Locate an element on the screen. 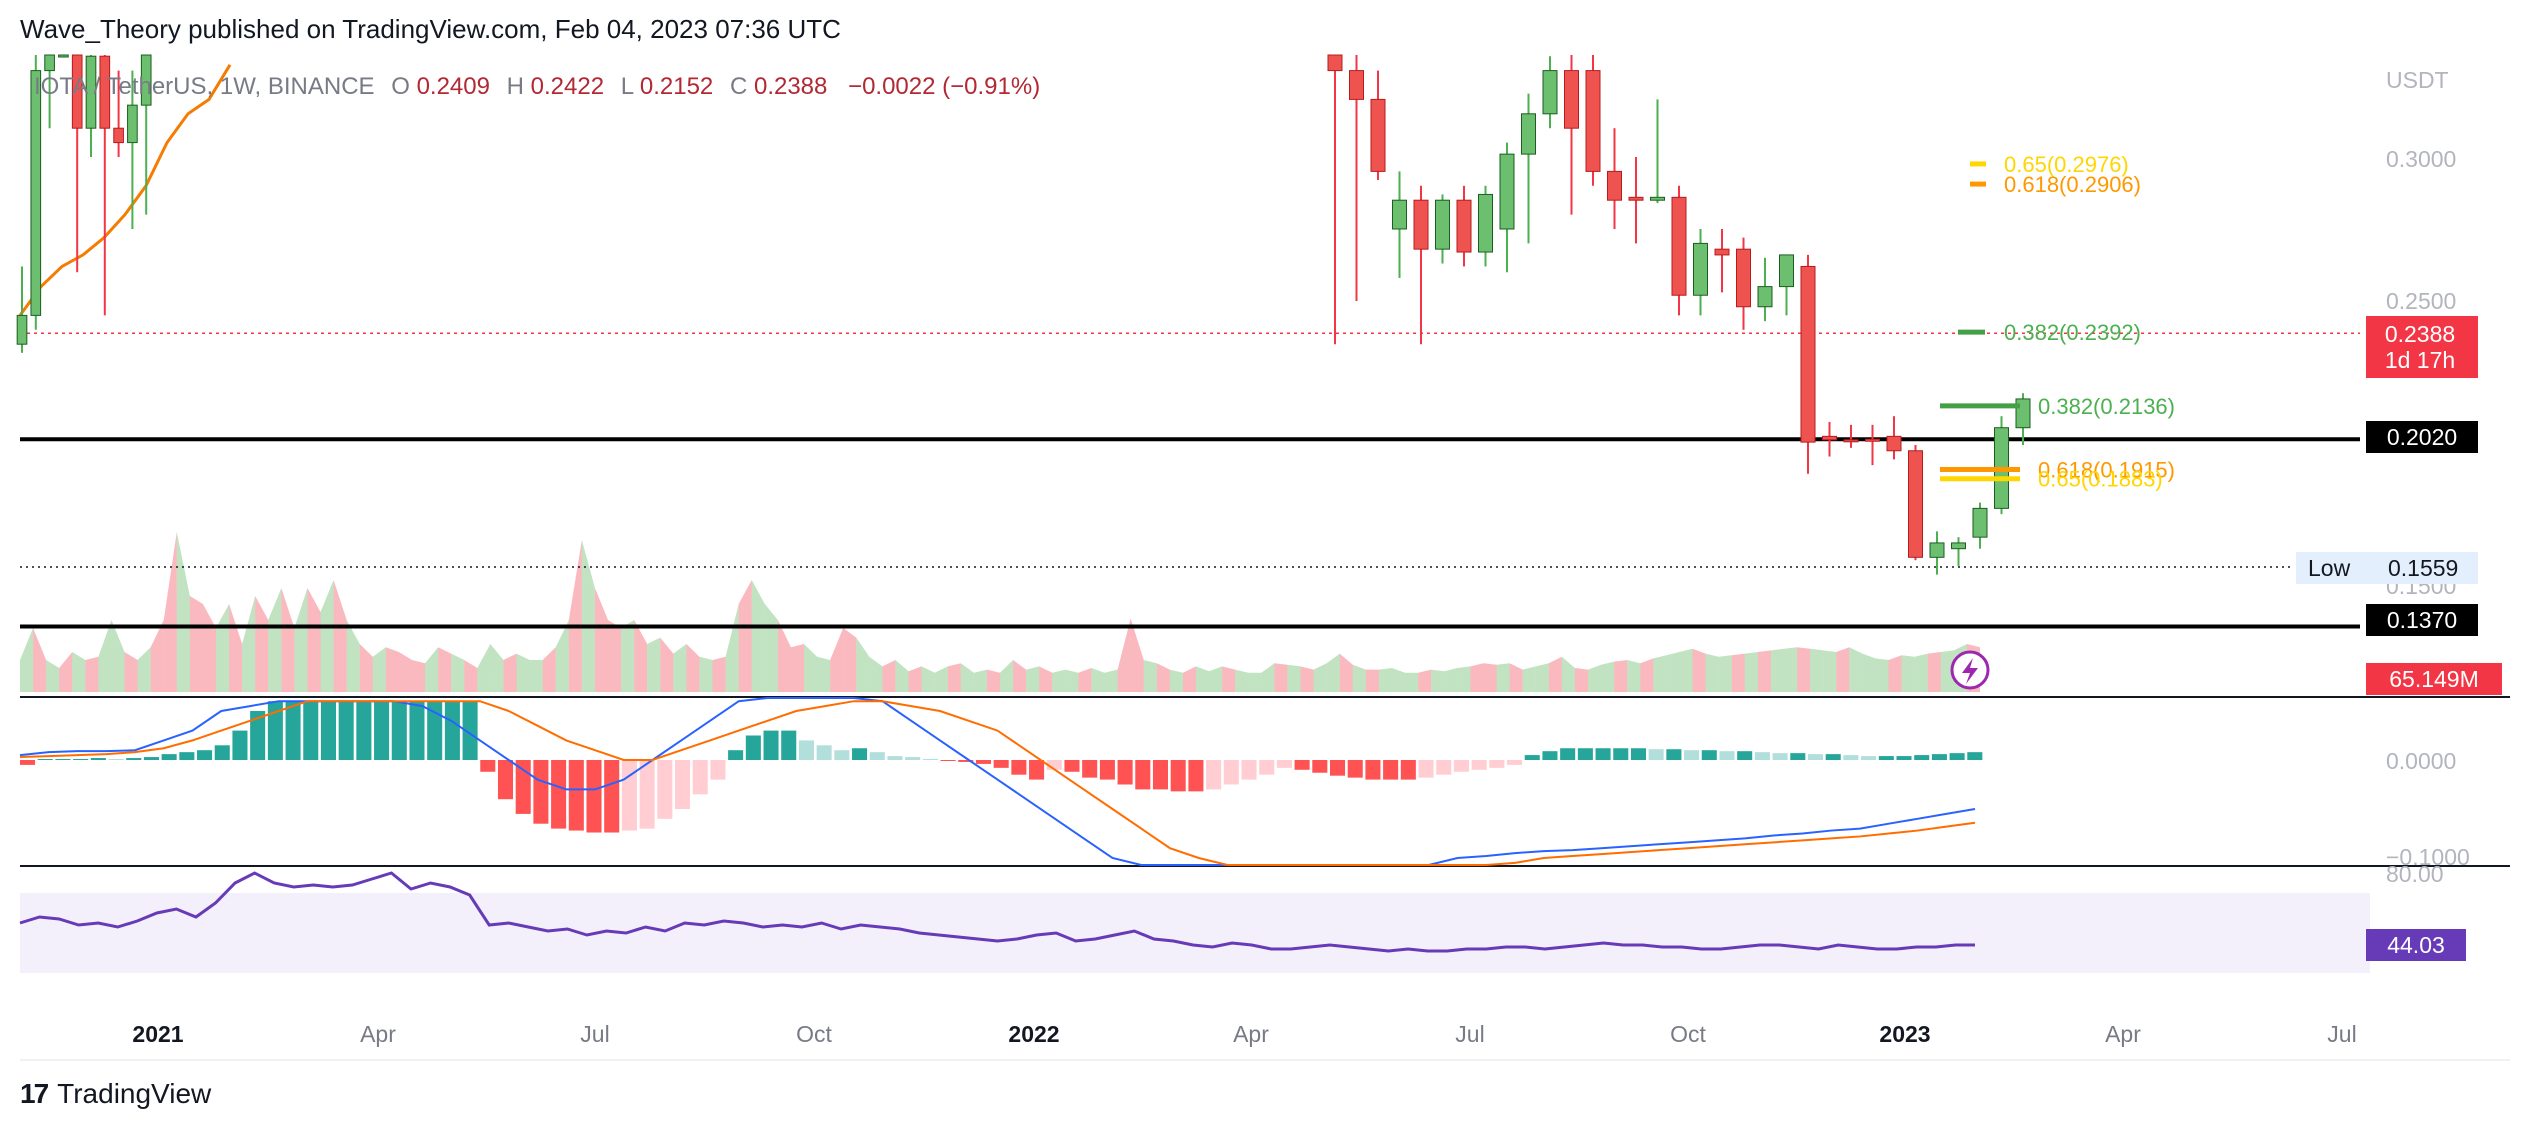  time-tick-jul-2021: Jul is located at coordinates (594, 1034).